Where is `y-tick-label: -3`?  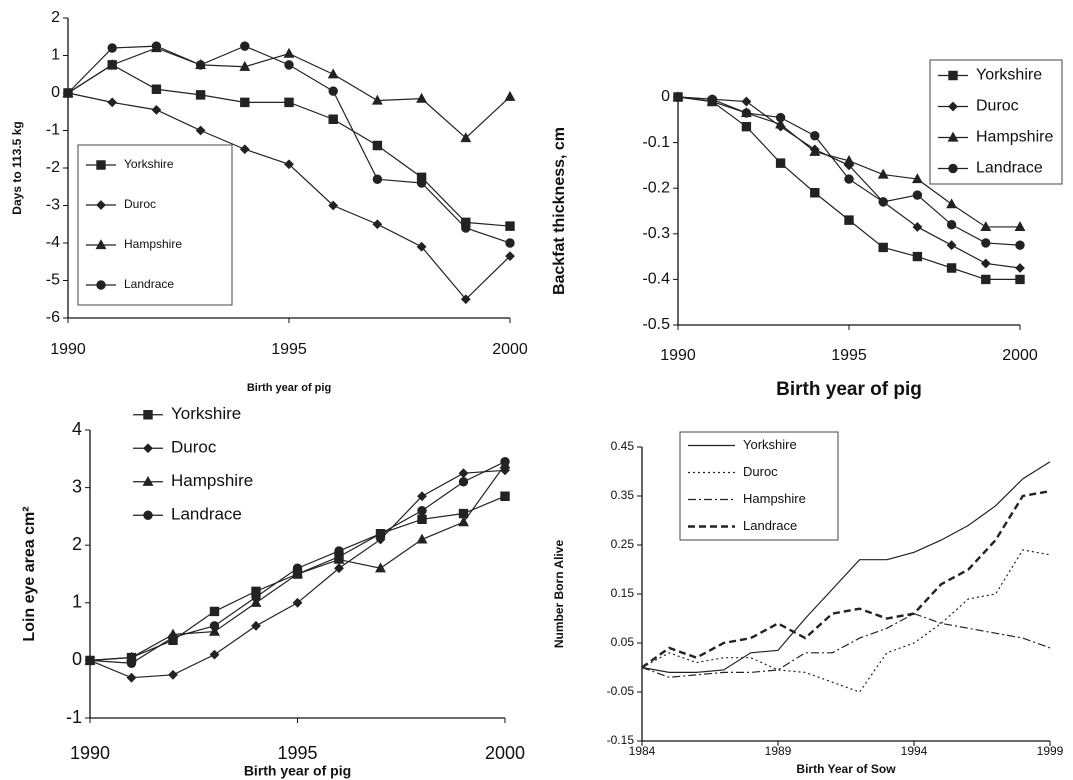
y-tick-label: -3 is located at coordinates (53, 205).